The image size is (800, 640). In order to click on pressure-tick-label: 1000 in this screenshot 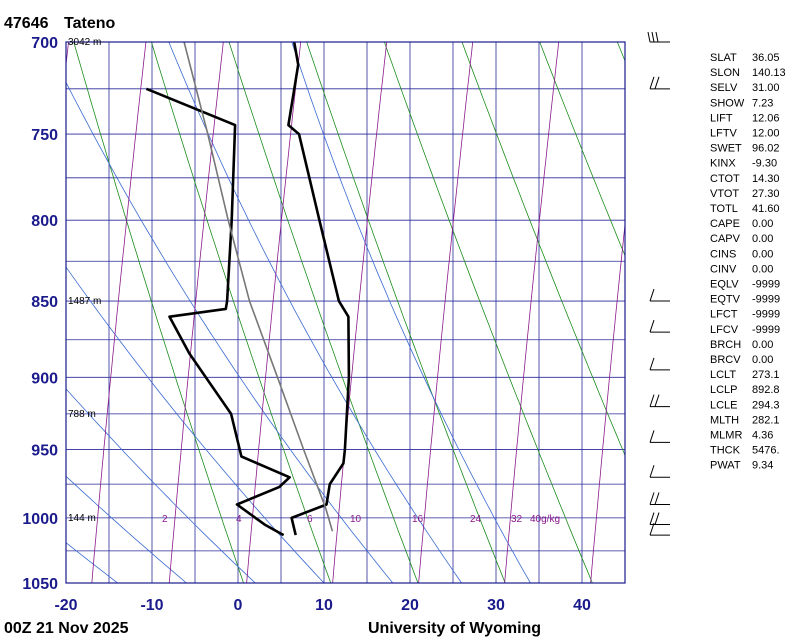, I will do `click(40, 519)`.